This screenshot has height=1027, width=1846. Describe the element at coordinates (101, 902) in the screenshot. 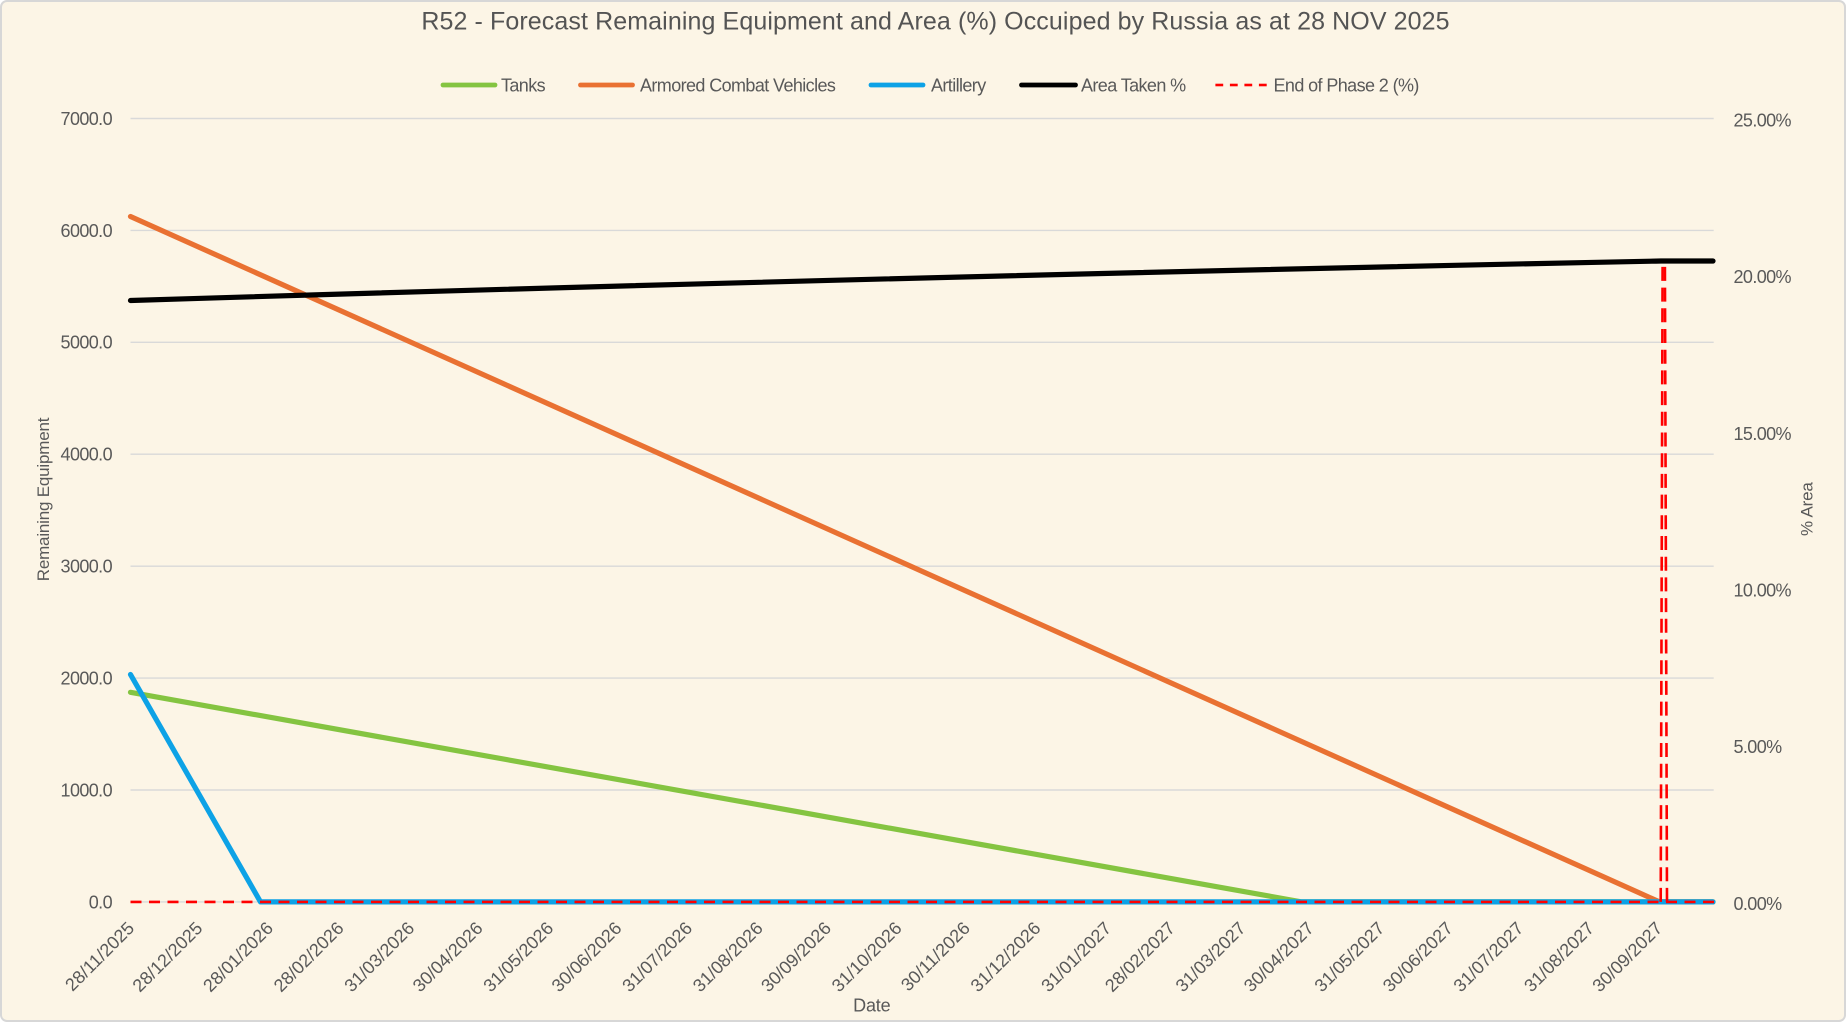

I see `svg-text: 0.0` at that location.